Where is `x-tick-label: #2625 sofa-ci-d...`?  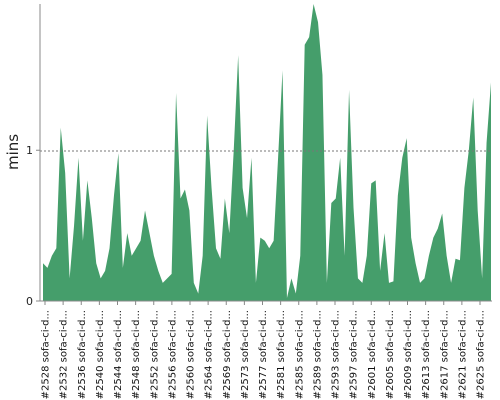 x-tick-label: #2625 sofa-ci-d... is located at coordinates (481, 354).